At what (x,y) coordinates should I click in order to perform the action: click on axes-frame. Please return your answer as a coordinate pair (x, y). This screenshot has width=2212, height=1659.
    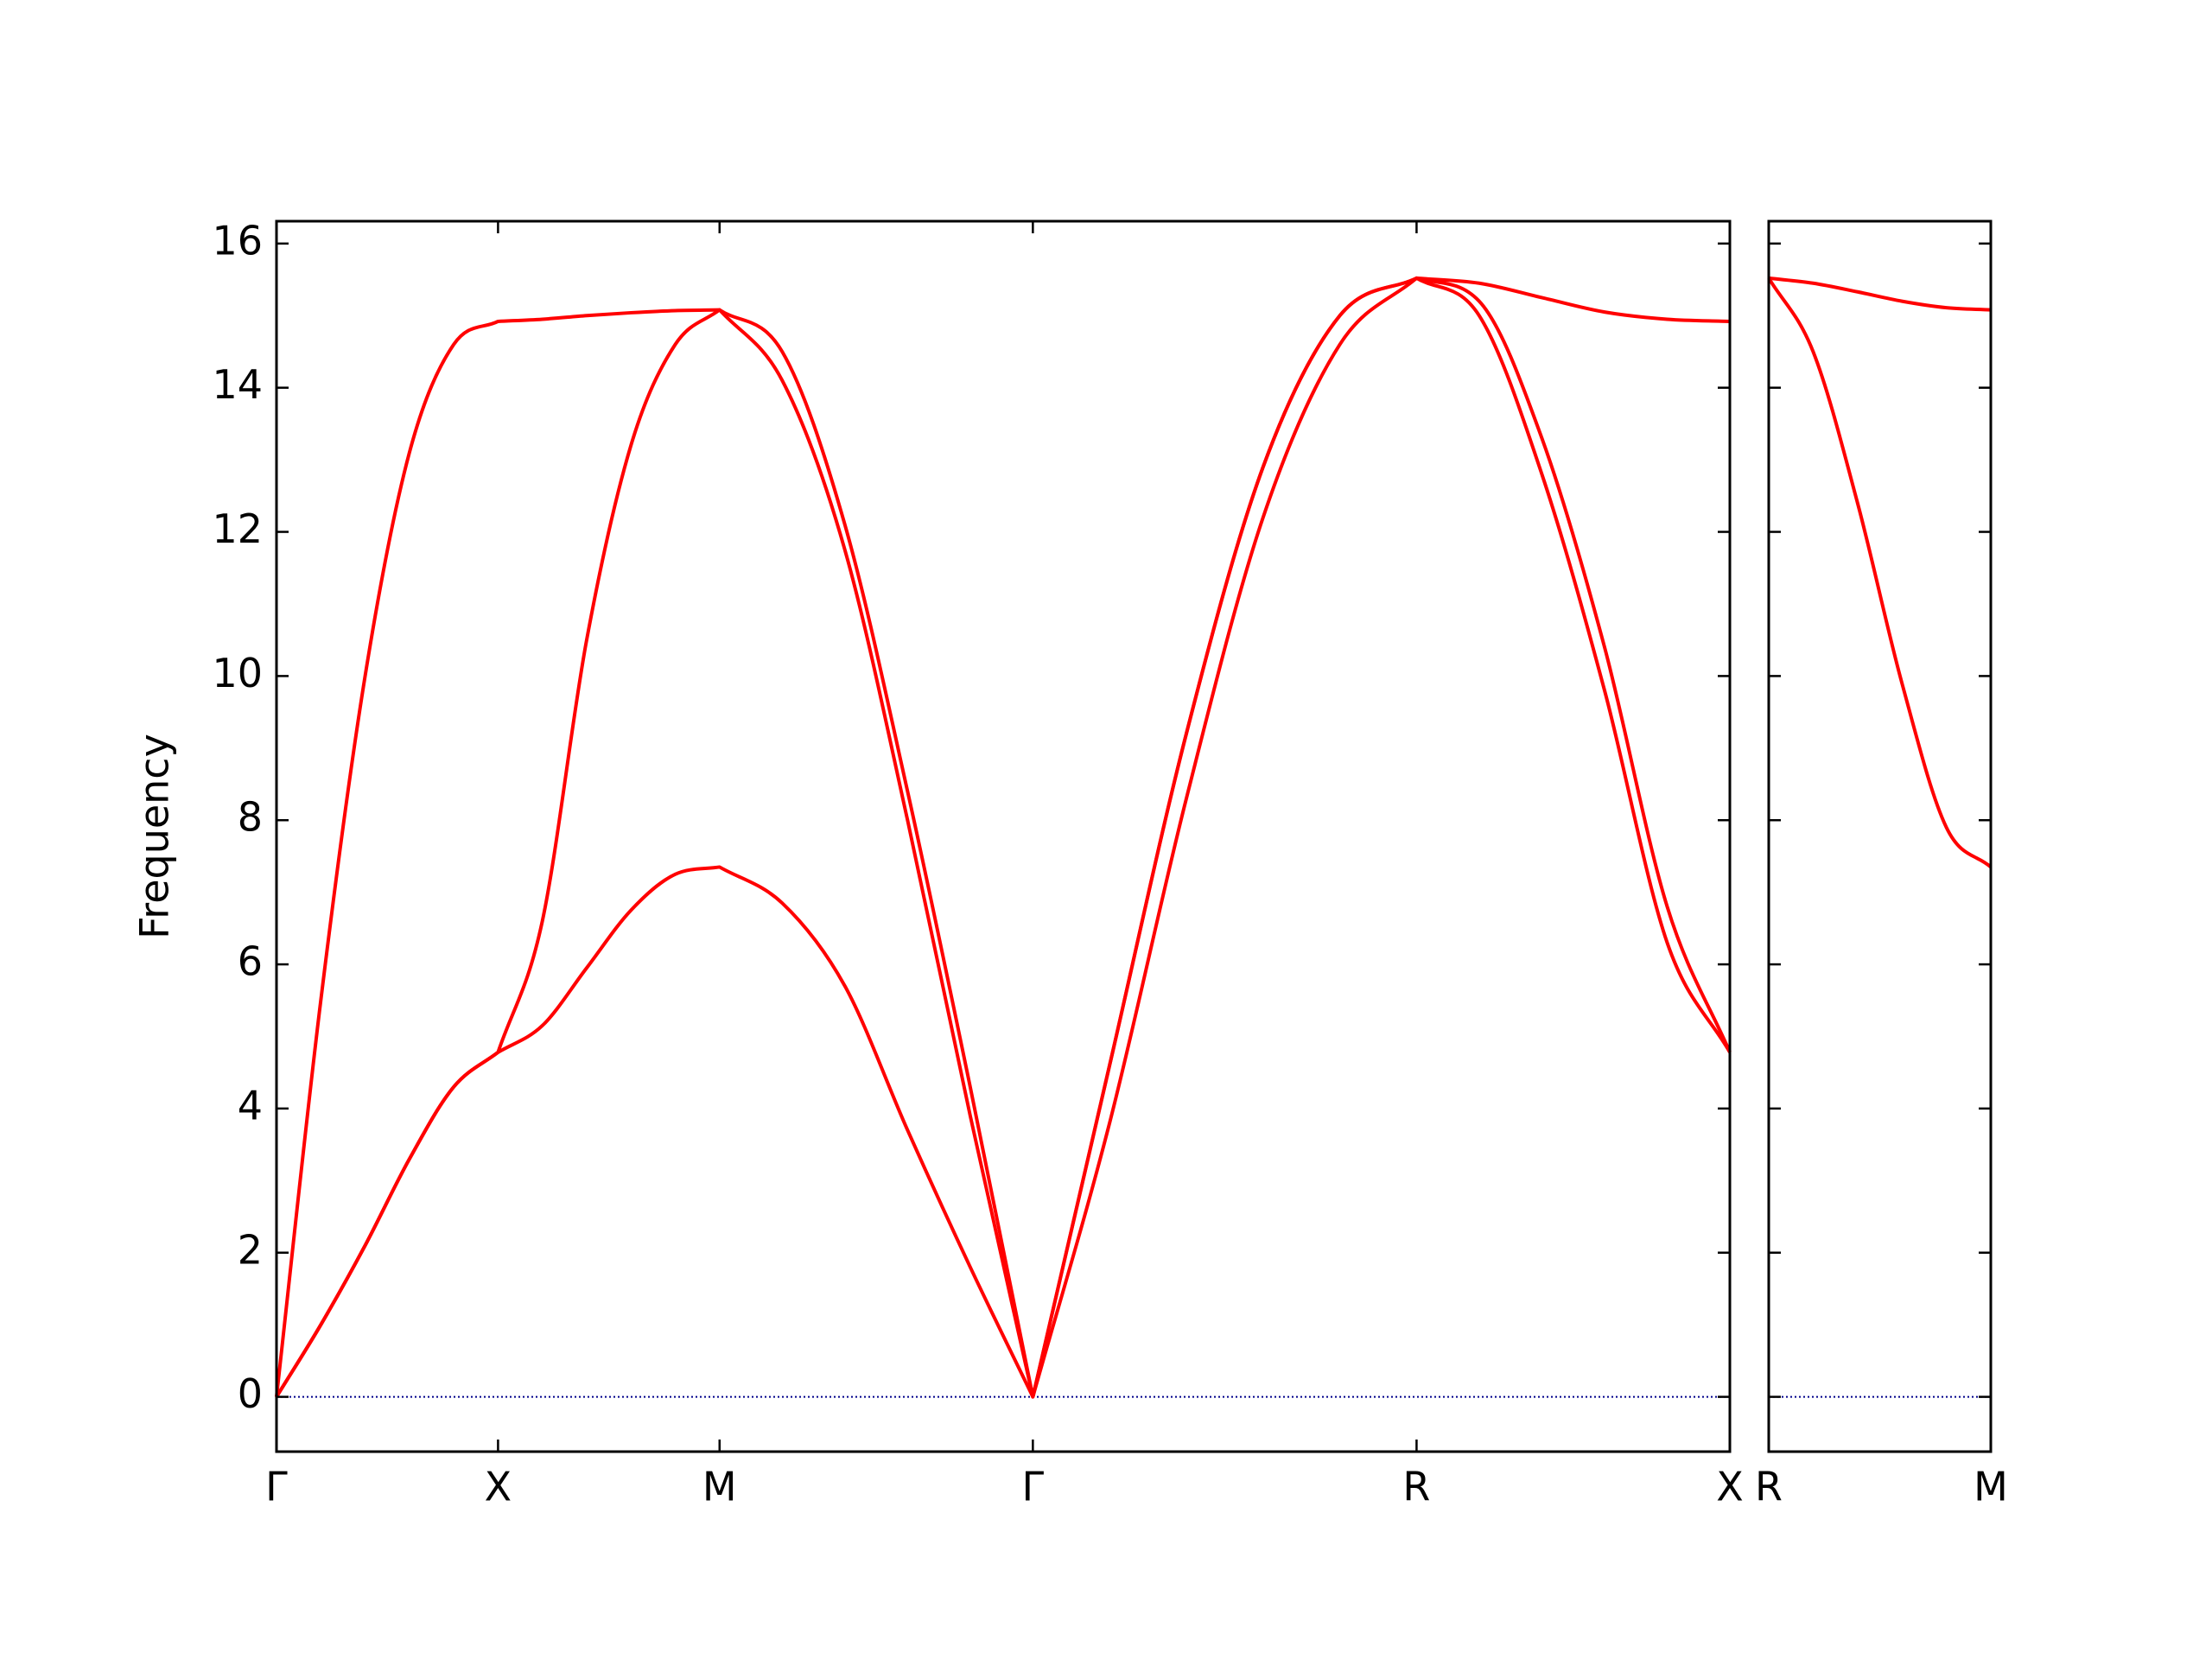
    Looking at the image, I should click on (1880, 836).